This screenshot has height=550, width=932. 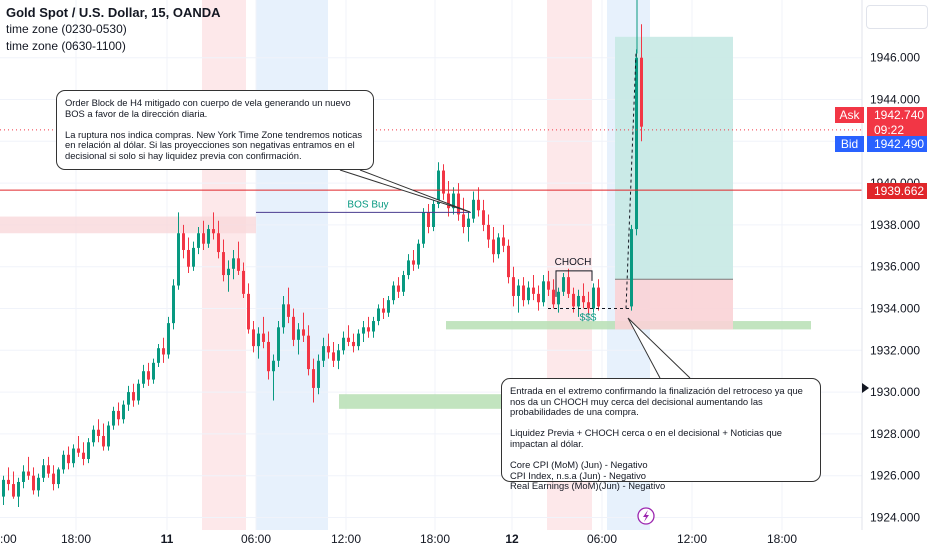 I want to click on bid-label: Bid, so click(x=849, y=144).